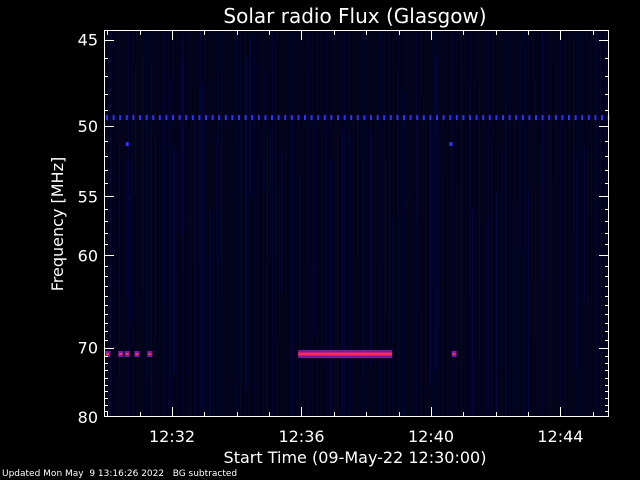 The width and height of the screenshot is (640, 480). What do you see at coordinates (88, 126) in the screenshot?
I see `y-tick-label: 50` at bounding box center [88, 126].